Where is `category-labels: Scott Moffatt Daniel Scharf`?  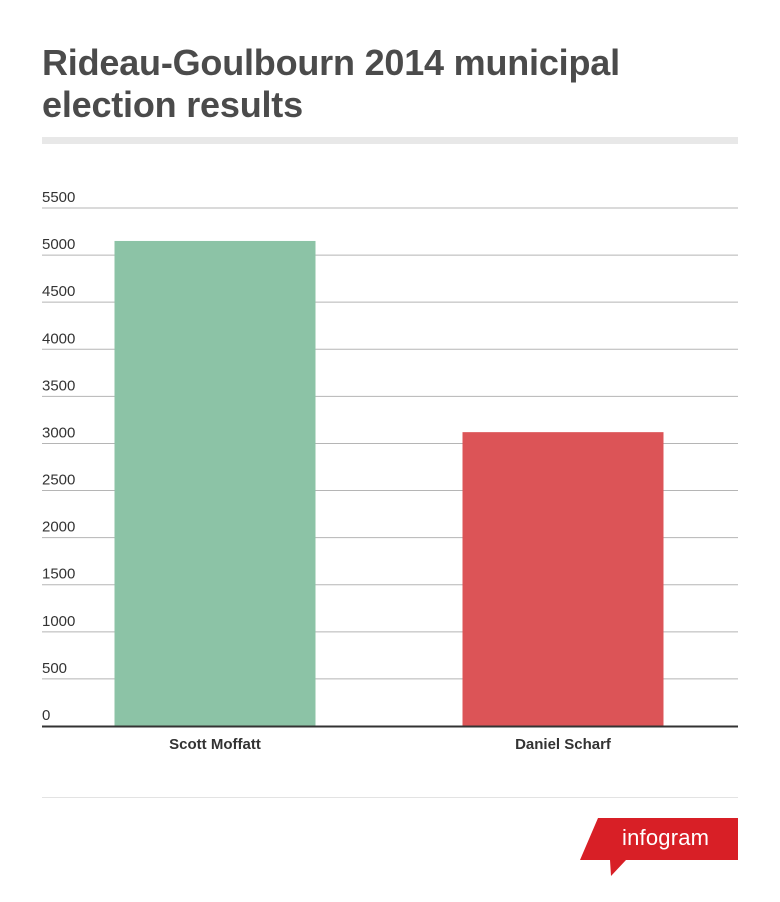
category-labels: Scott Moffatt Daniel Scharf is located at coordinates (390, 744).